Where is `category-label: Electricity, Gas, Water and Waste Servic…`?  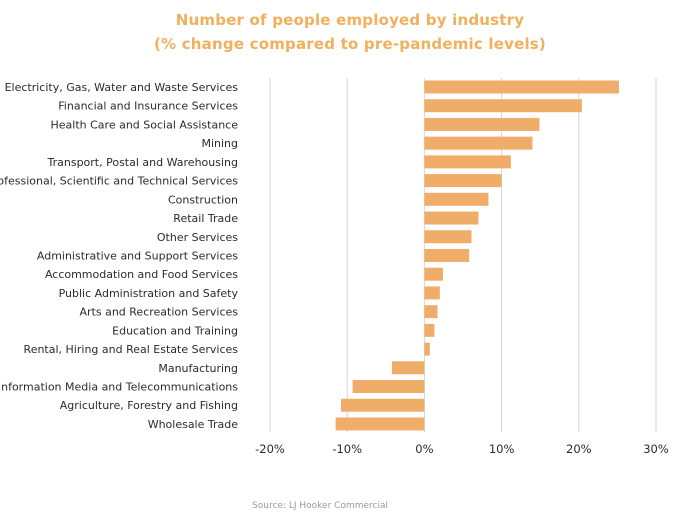 category-label: Electricity, Gas, Water and Waste Servic… is located at coordinates (122, 87).